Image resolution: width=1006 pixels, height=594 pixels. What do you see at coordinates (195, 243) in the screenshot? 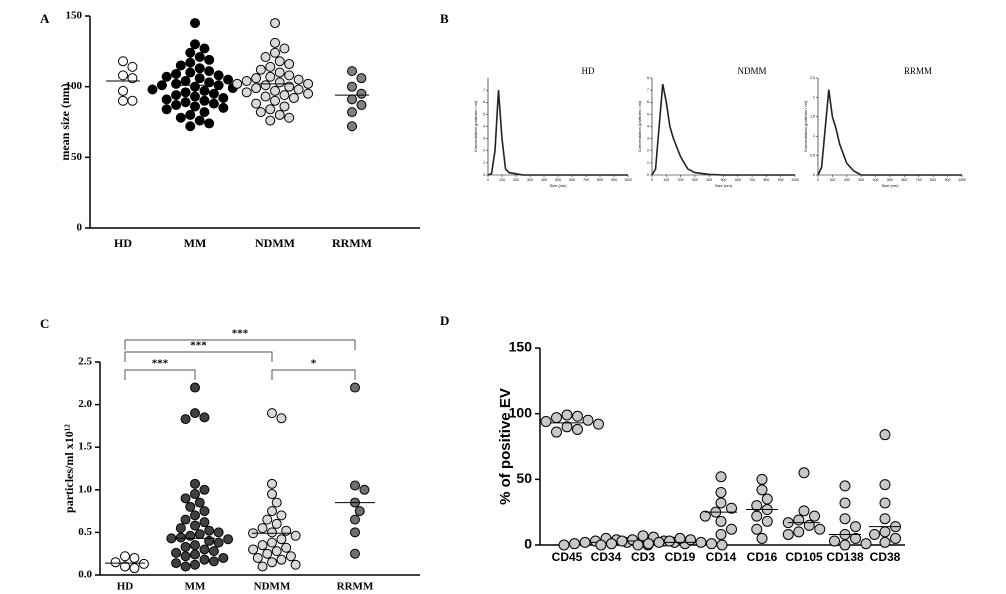
I see `x-tick-label: MM` at bounding box center [195, 243].